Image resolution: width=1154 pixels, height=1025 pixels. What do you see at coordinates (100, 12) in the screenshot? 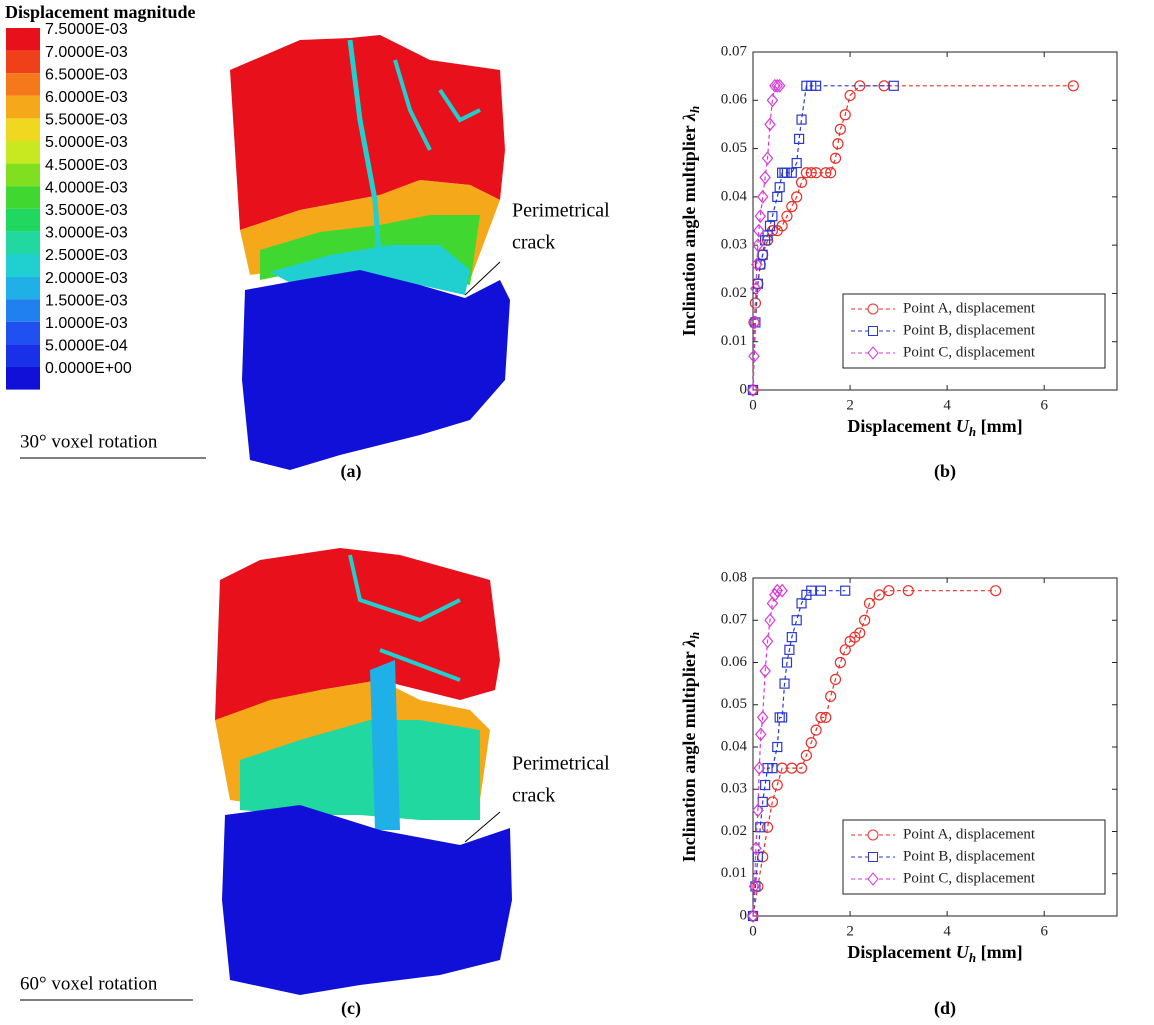
I see `colorbar-title: Displacement magnitude` at bounding box center [100, 12].